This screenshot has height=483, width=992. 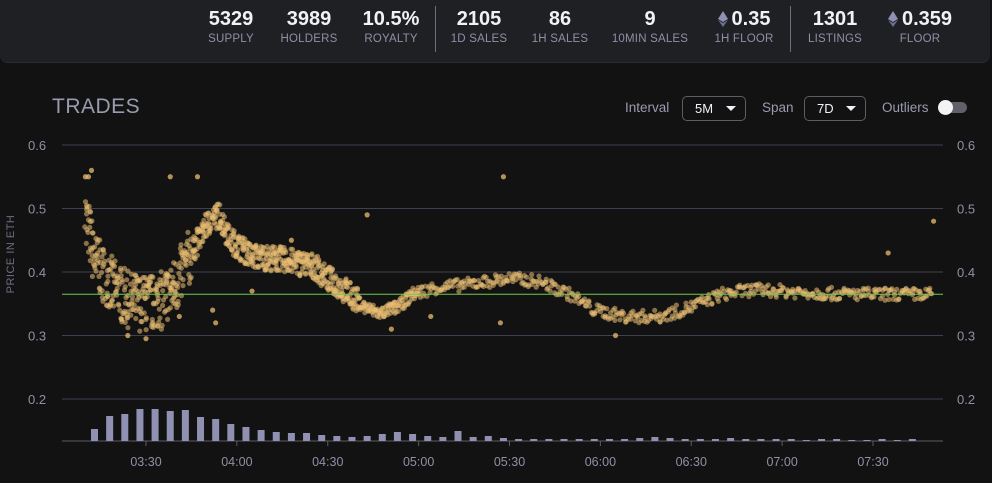 I want to click on y-tick-label-right: 0.6, so click(x=966, y=145).